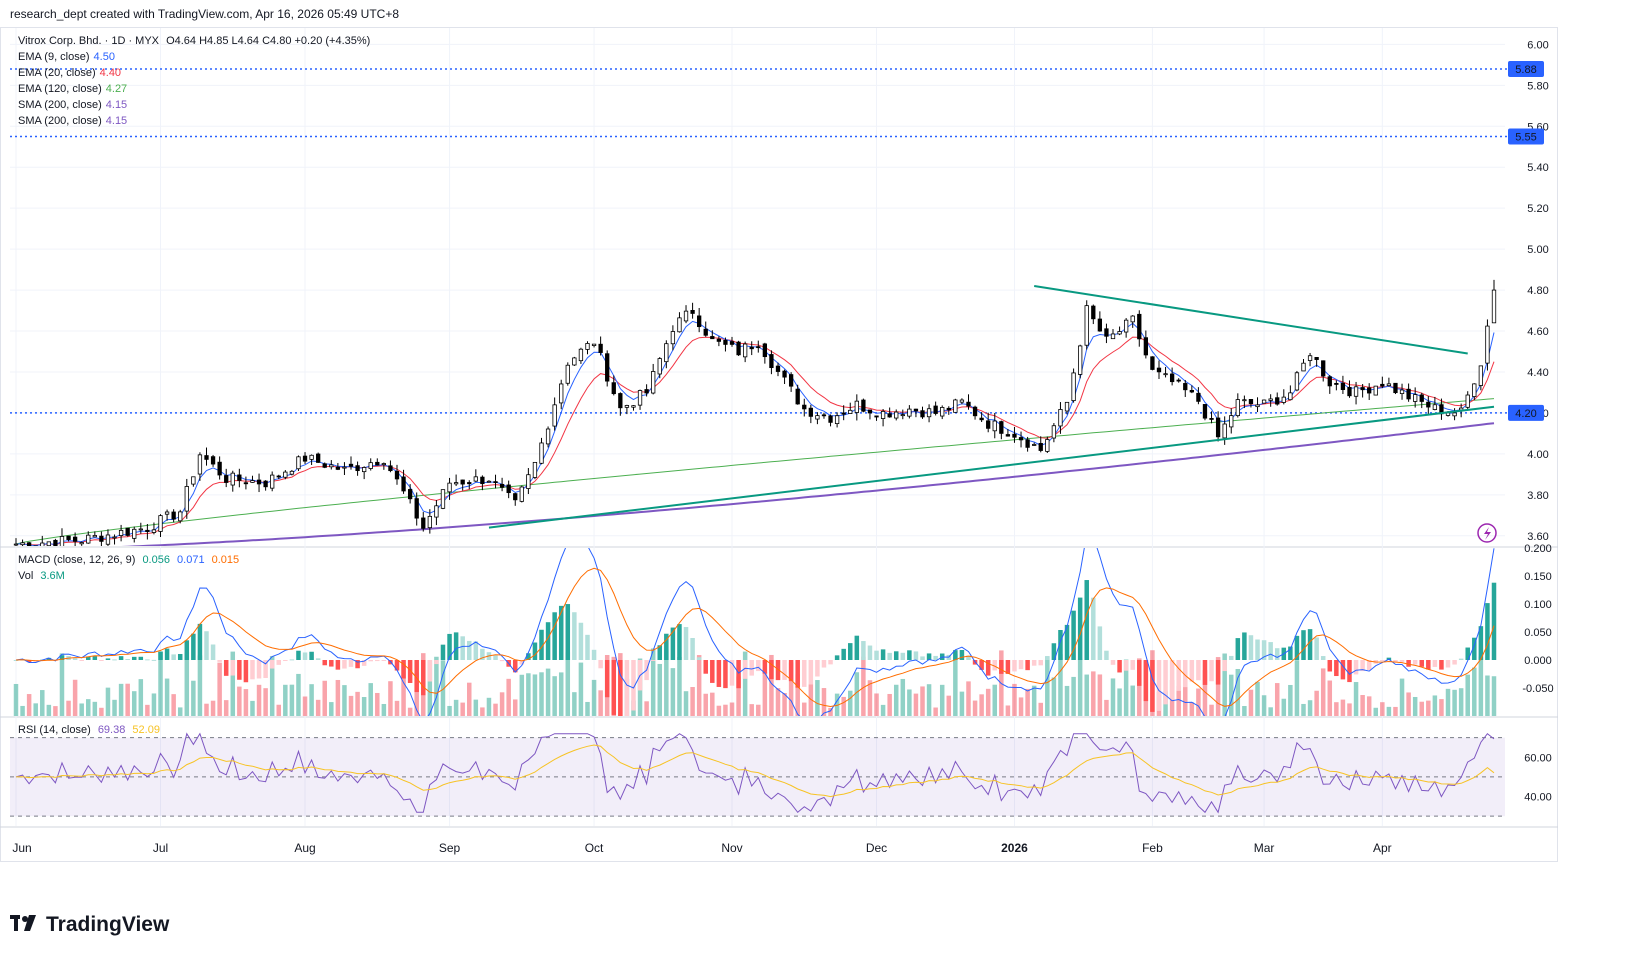  Describe the element at coordinates (1538, 798) in the screenshot. I see `rsi-tick-label: 40.00` at that location.